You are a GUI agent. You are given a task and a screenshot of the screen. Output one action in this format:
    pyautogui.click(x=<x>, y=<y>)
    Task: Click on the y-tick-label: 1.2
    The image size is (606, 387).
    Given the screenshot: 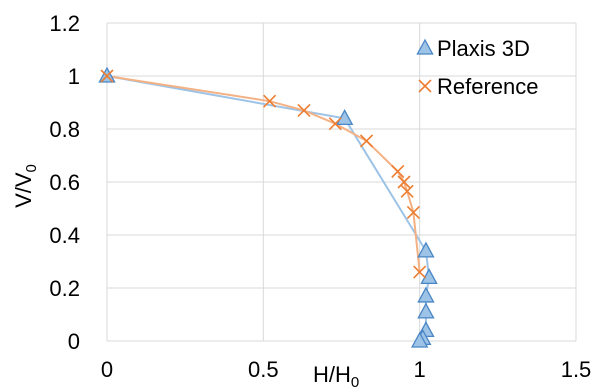 What is the action you would take?
    pyautogui.click(x=64, y=23)
    